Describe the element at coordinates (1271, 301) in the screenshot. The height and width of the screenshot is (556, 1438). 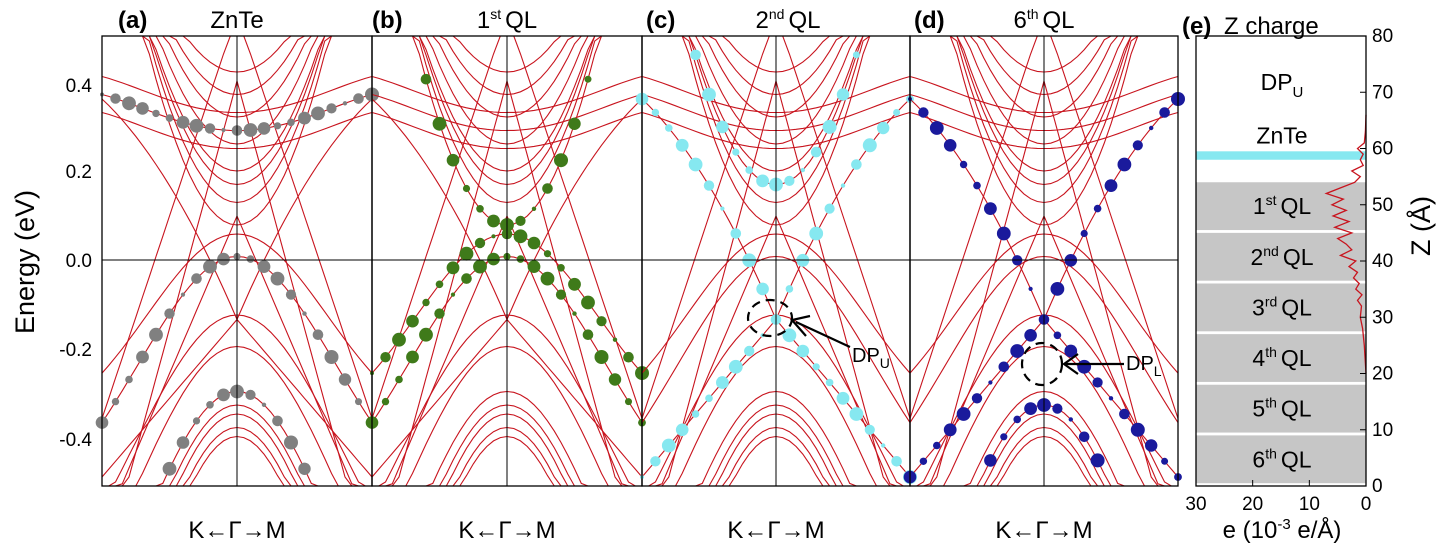
I see `layer-label-sup: rd` at that location.